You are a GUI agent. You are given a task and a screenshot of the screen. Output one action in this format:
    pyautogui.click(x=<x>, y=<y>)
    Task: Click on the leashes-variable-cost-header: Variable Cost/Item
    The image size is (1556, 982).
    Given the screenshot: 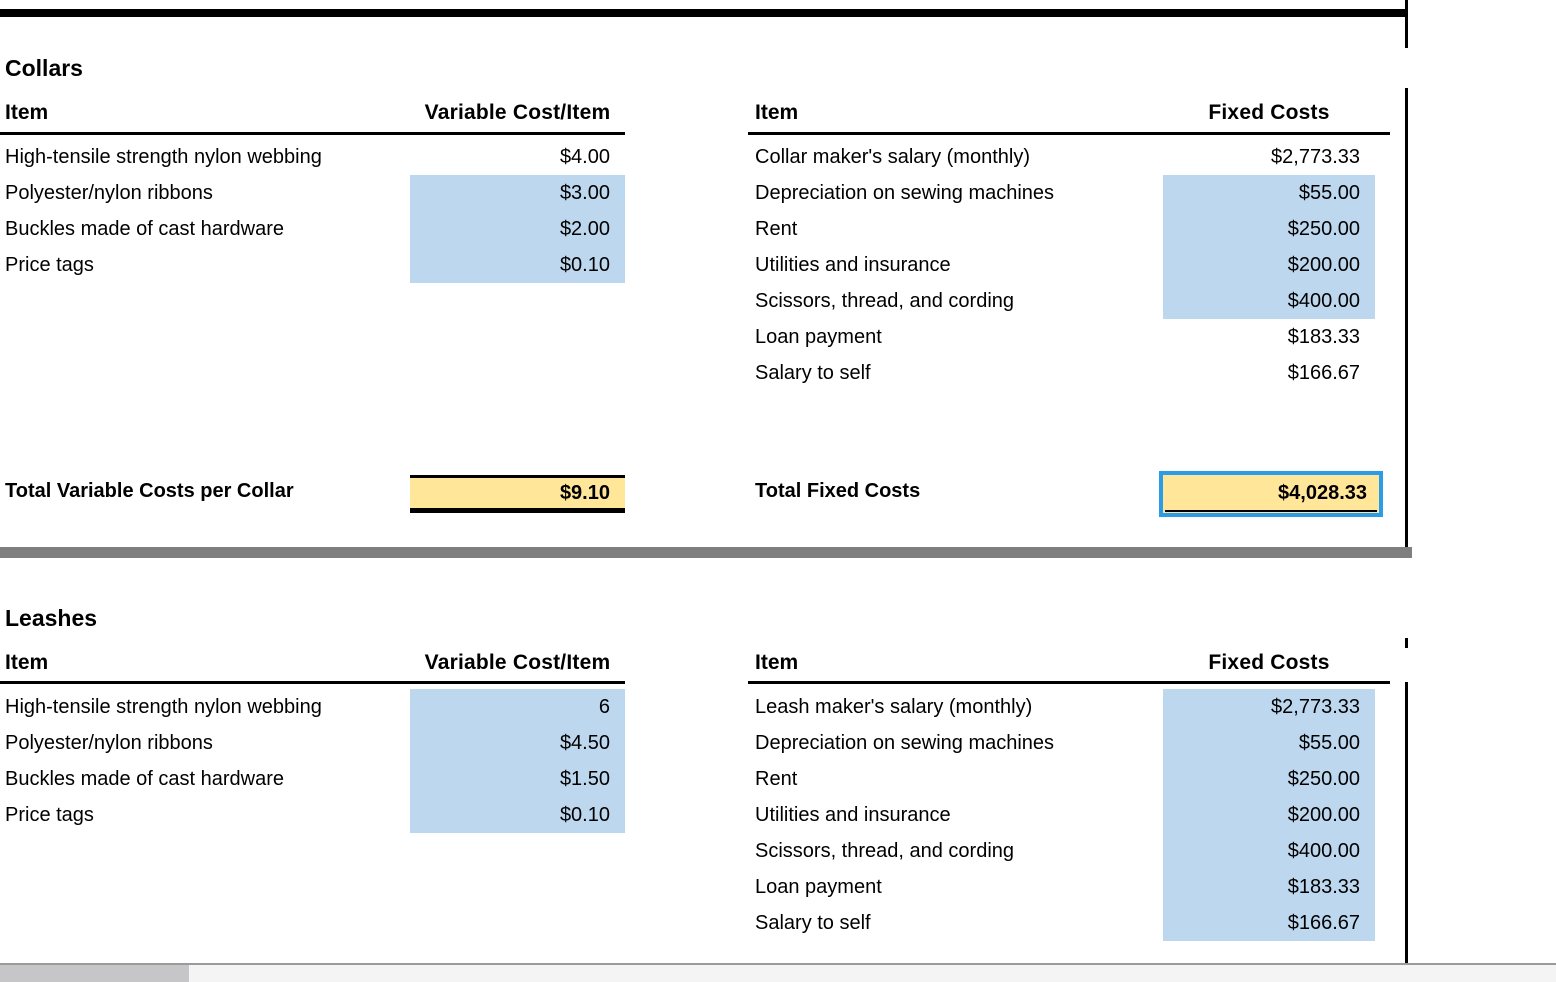 What is the action you would take?
    pyautogui.click(x=517, y=662)
    